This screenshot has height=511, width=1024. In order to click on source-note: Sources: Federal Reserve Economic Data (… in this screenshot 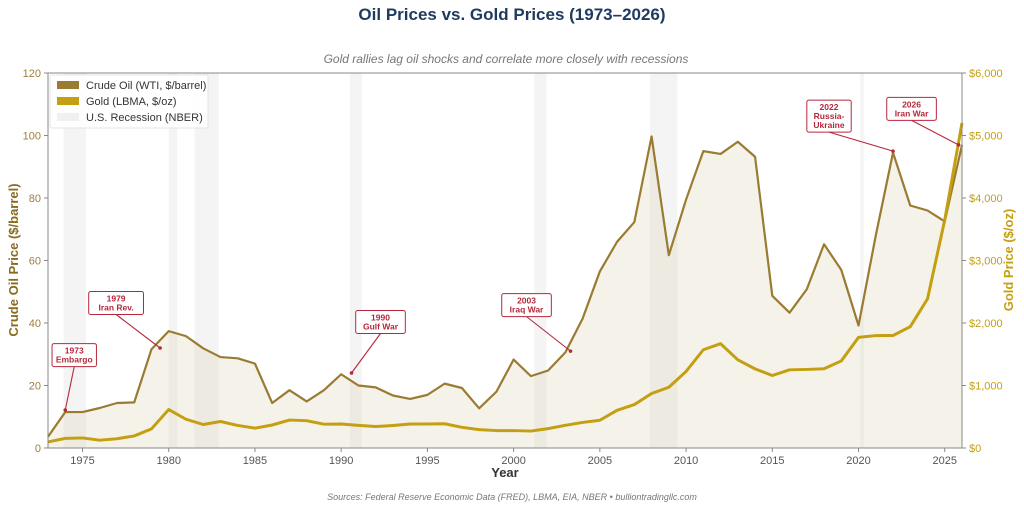, I will do `click(512, 497)`.